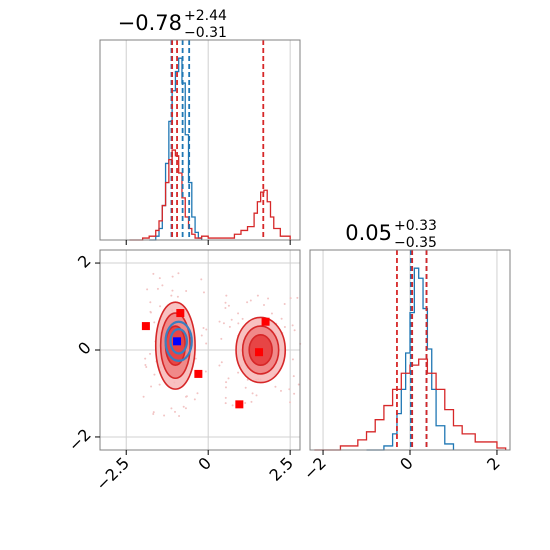 The width and height of the screenshot is (550, 550). Describe the element at coordinates (84, 261) in the screenshot. I see `y-tick-label: 2` at that location.